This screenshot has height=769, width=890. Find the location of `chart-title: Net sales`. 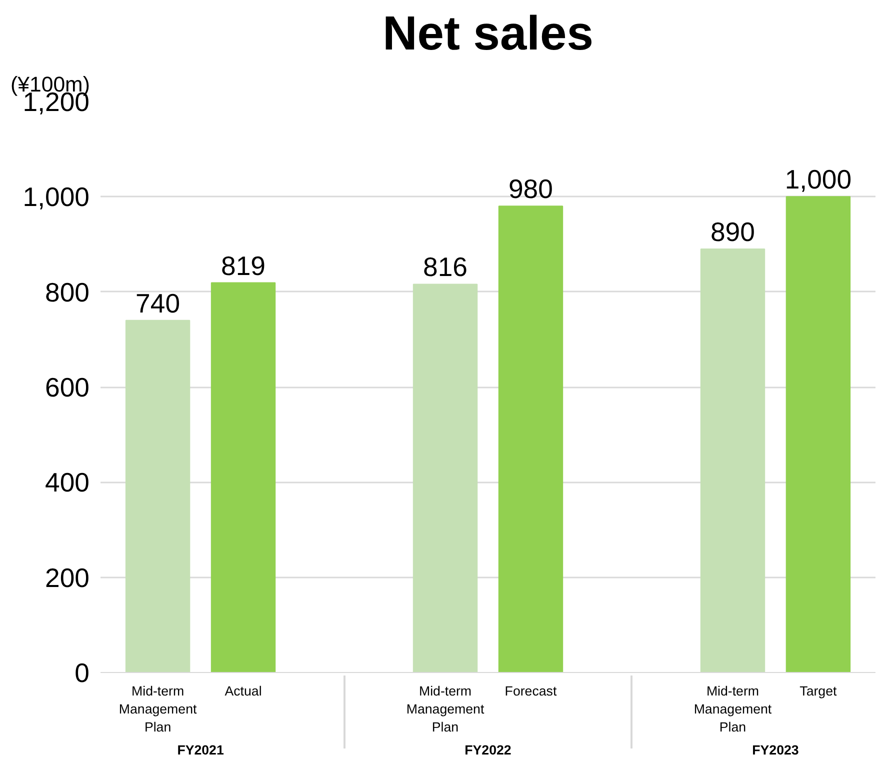

chart-title: Net sales is located at coordinates (488, 34).